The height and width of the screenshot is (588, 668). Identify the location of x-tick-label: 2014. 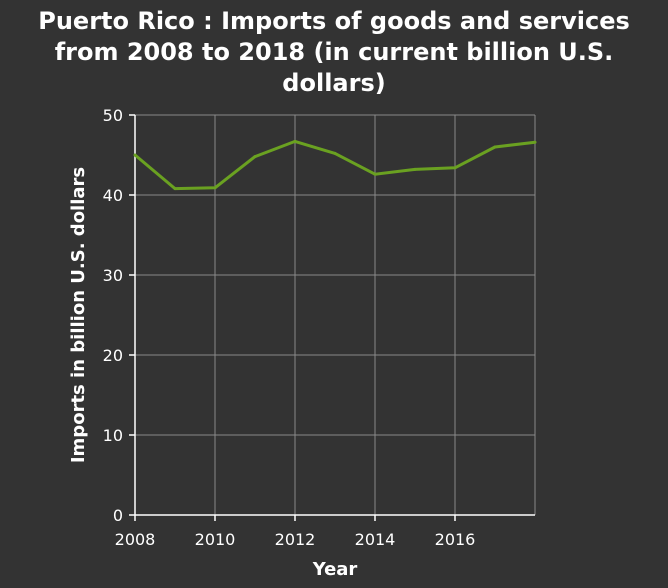
(375, 539).